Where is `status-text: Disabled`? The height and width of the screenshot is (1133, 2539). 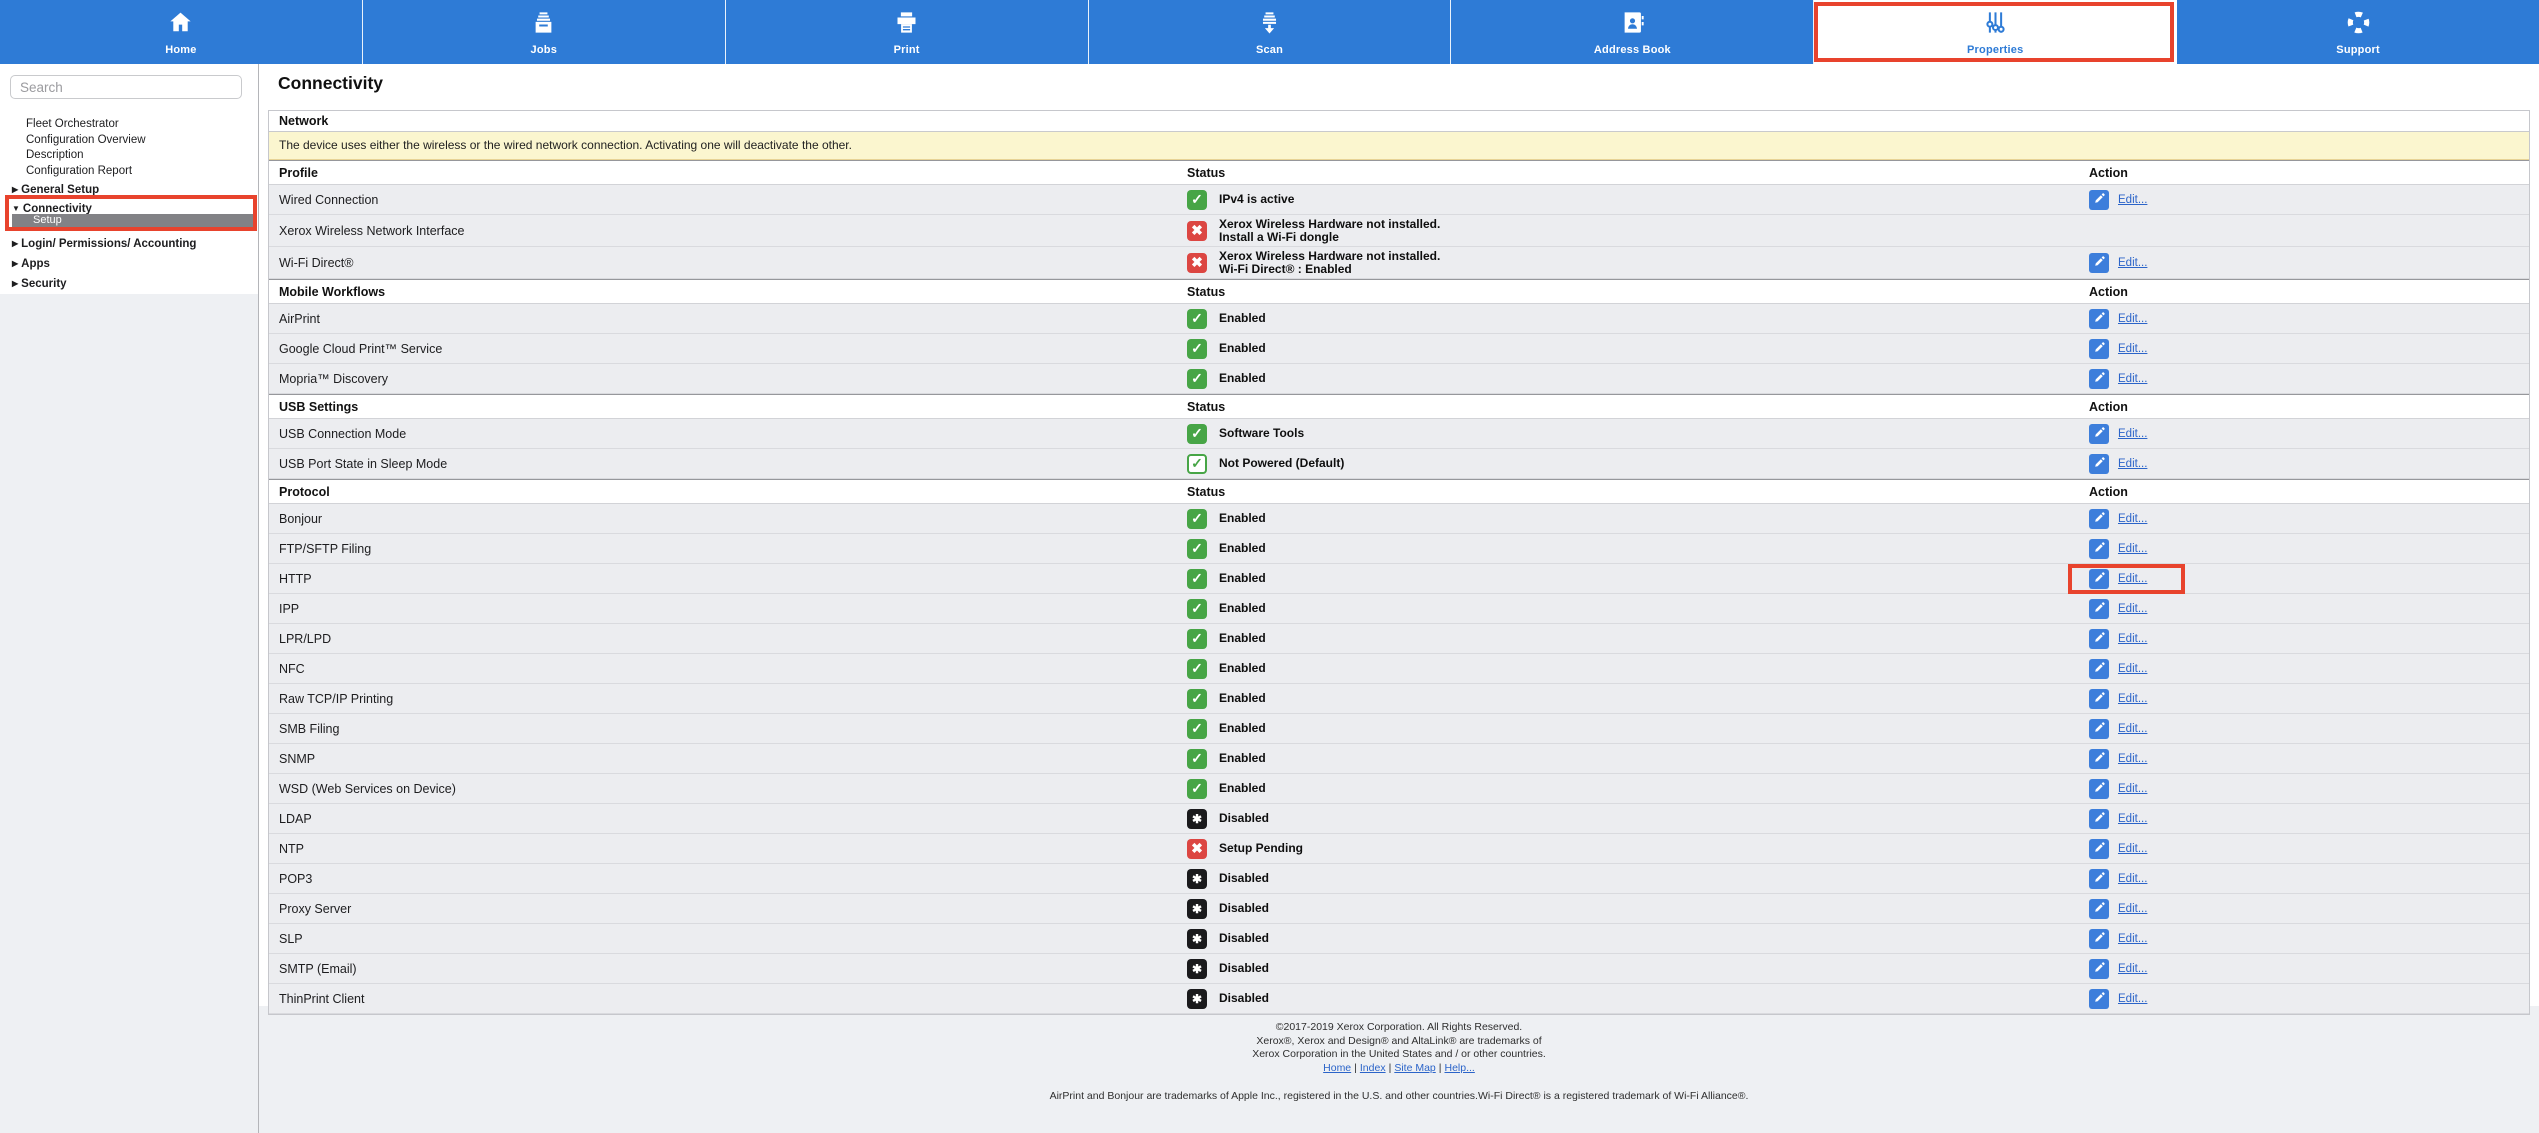 status-text: Disabled is located at coordinates (1244, 908).